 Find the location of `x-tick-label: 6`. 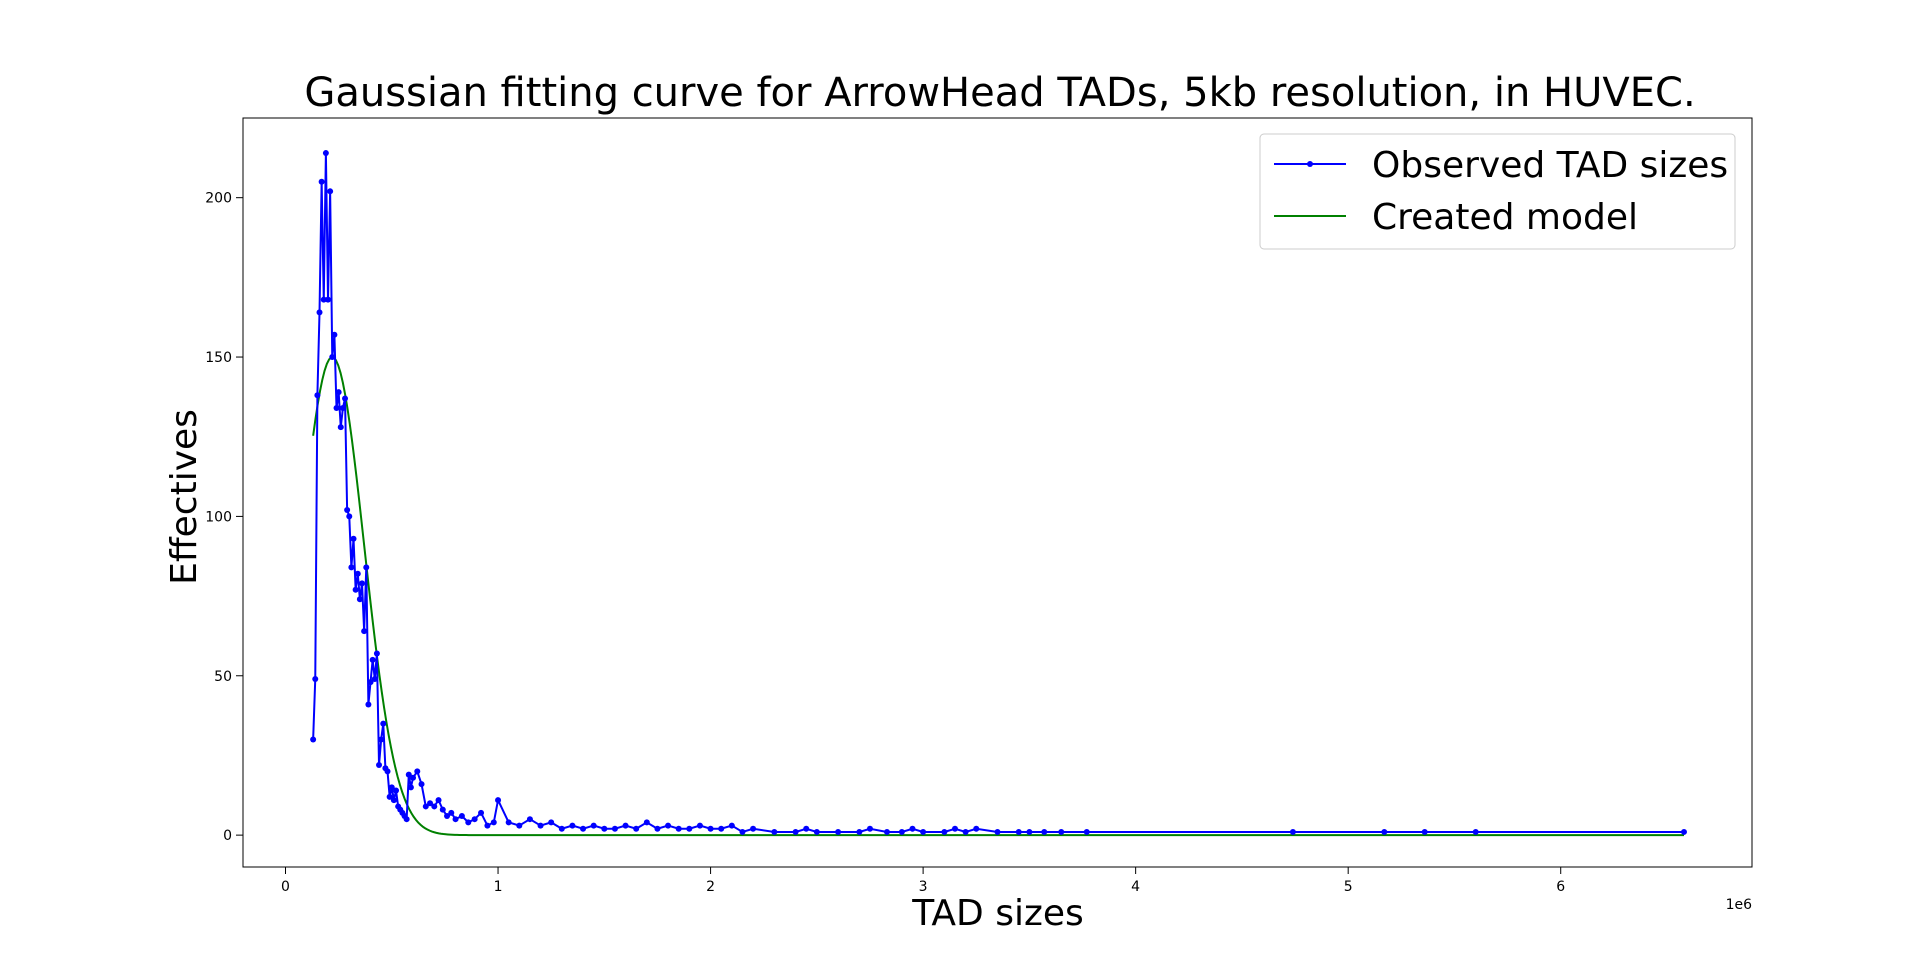

x-tick-label: 6 is located at coordinates (1560, 887).